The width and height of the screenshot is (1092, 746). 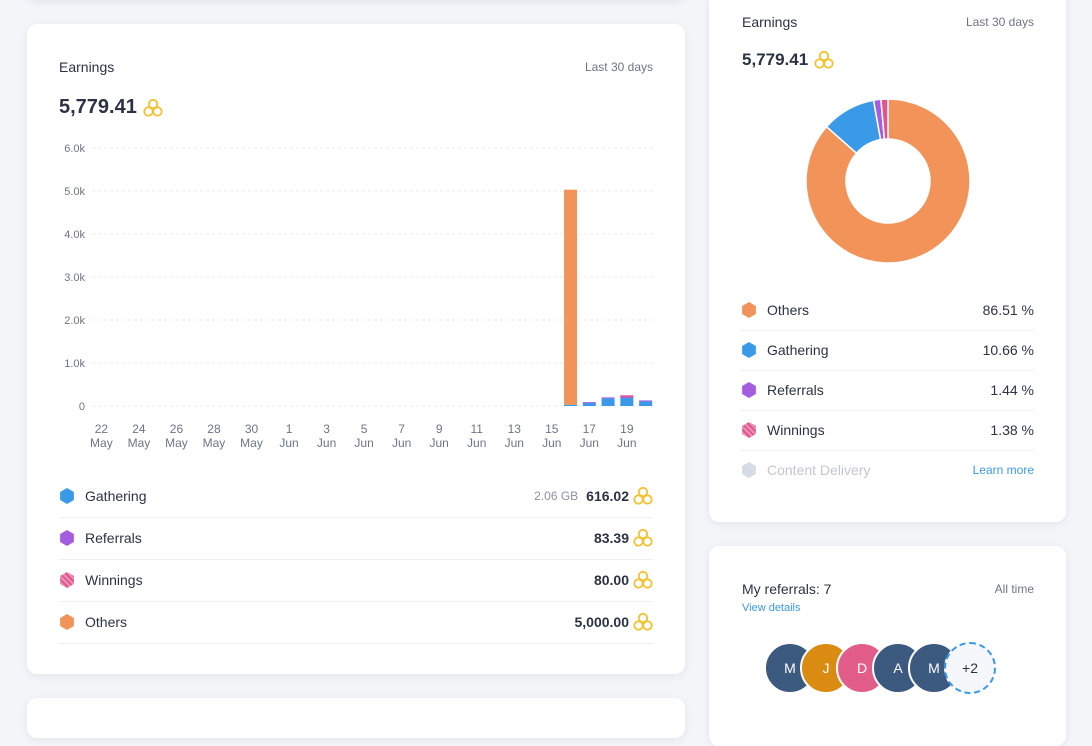 What do you see at coordinates (116, 496) in the screenshot?
I see `legend-label: Gathering` at bounding box center [116, 496].